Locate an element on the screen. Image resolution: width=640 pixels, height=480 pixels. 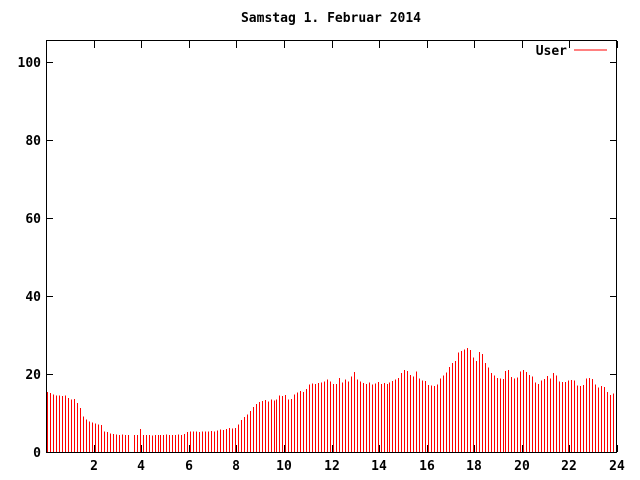
x-tick-label: 10 is located at coordinates (284, 466).